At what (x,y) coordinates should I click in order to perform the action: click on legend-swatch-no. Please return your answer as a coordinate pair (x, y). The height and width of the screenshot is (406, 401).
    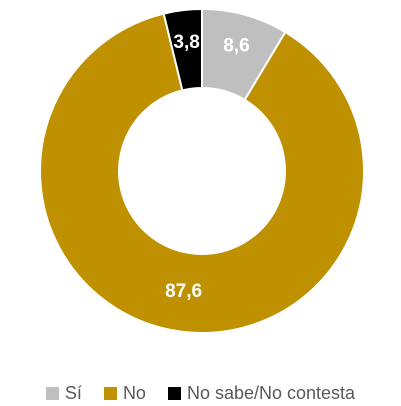
    Looking at the image, I should click on (110, 393).